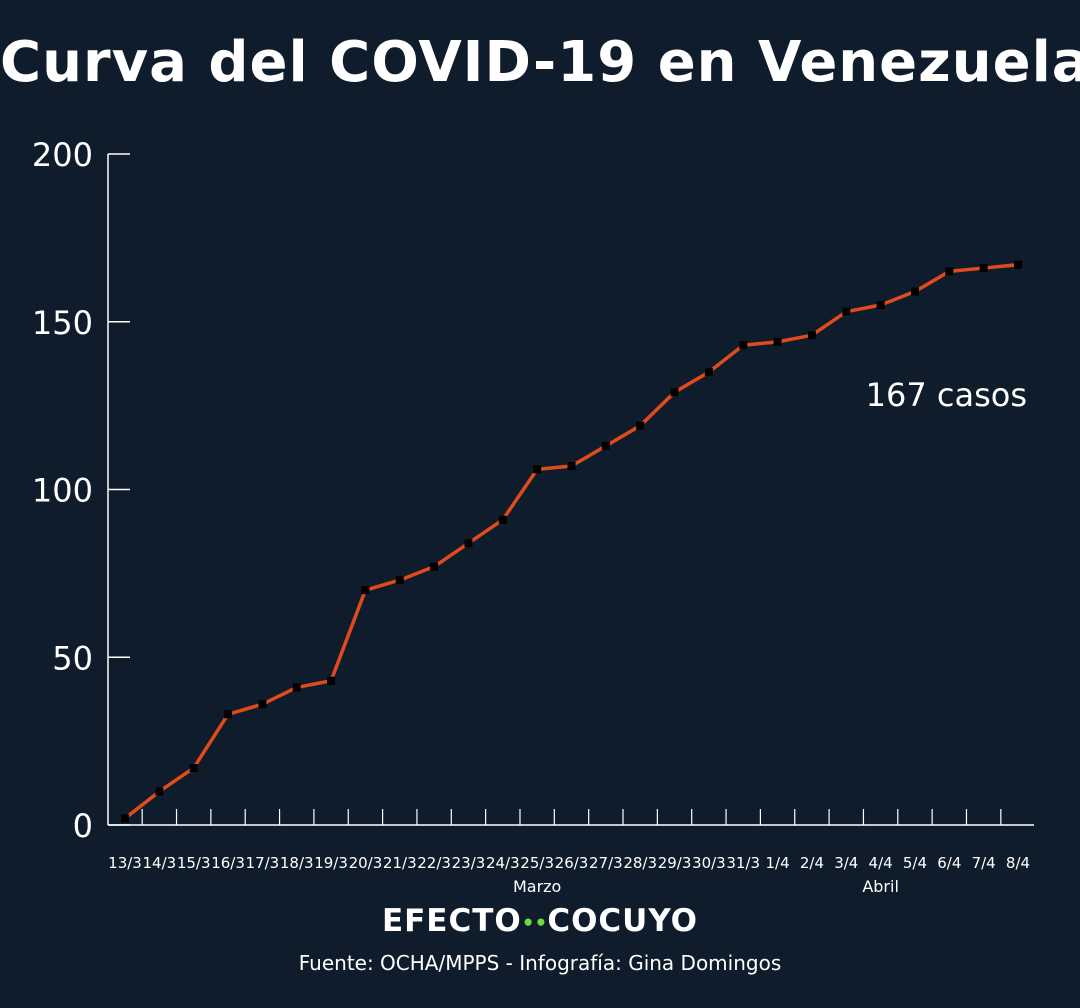 This screenshot has height=1008, width=1080. What do you see at coordinates (537, 863) in the screenshot?
I see `x-tick-label: 25/3` at bounding box center [537, 863].